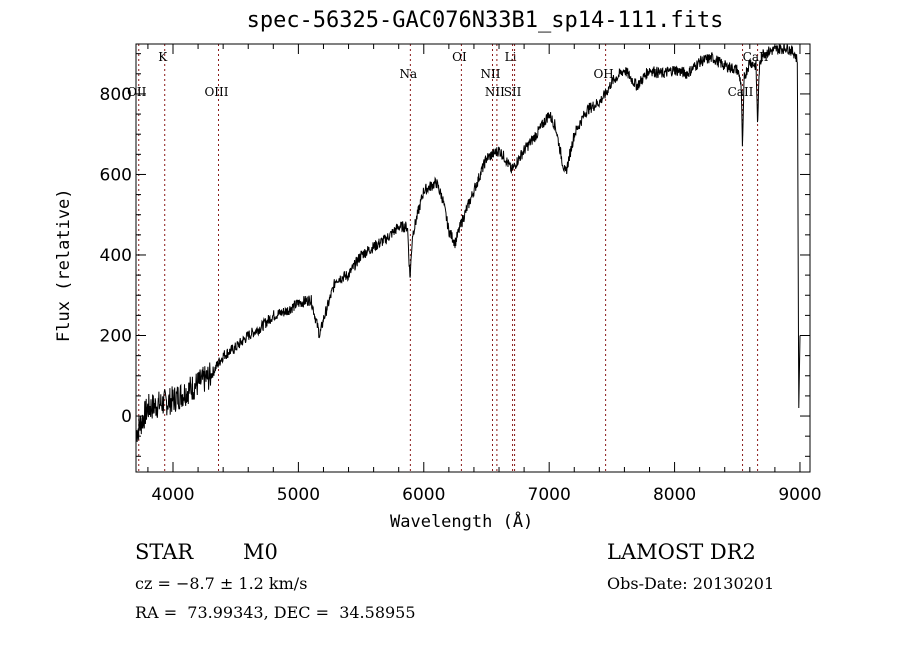  I want to click on line-label-oh: OH, so click(603, 74).